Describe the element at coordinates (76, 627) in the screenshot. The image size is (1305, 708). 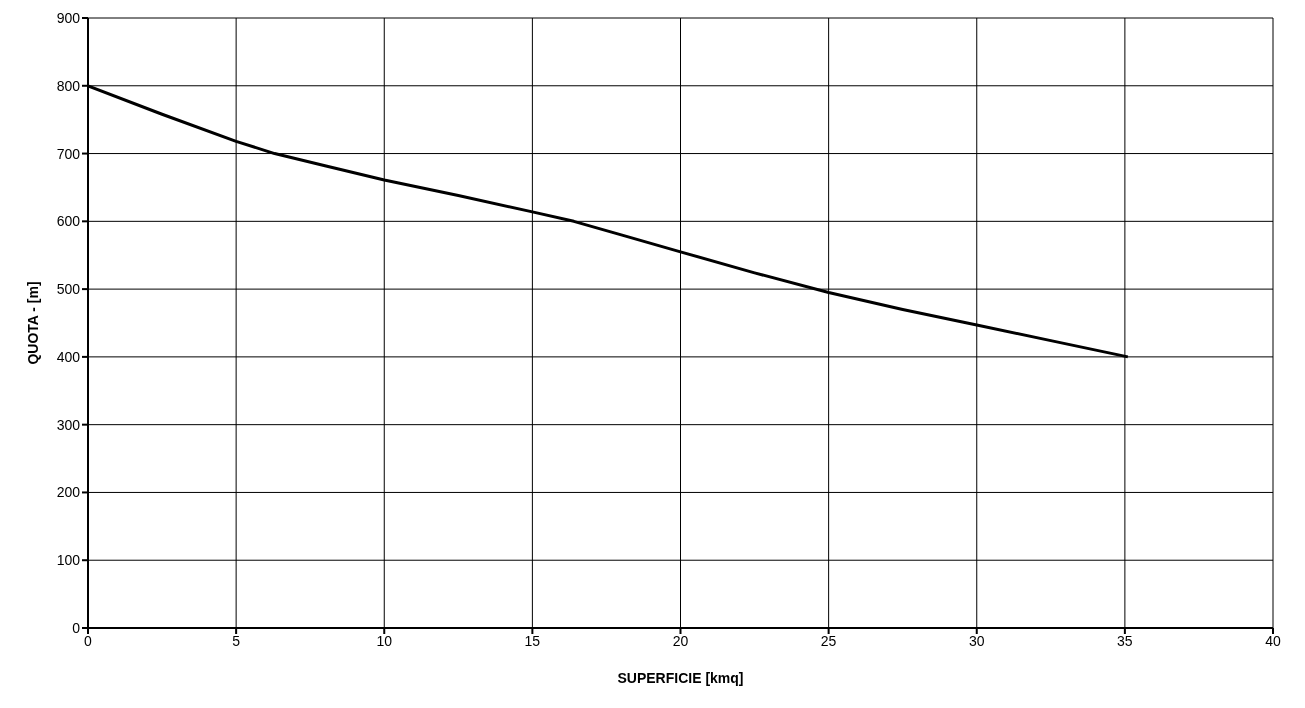
I see `y-tick-label: 0` at that location.